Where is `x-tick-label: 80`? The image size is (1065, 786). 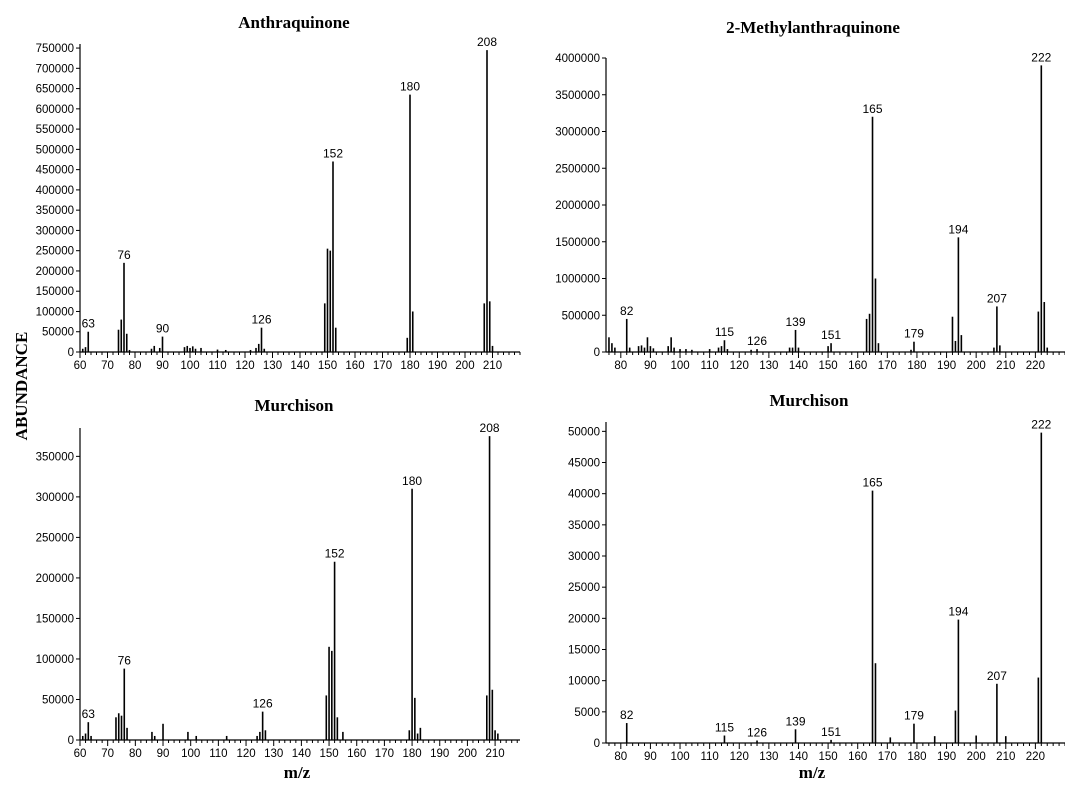 x-tick-label: 80 is located at coordinates (135, 366).